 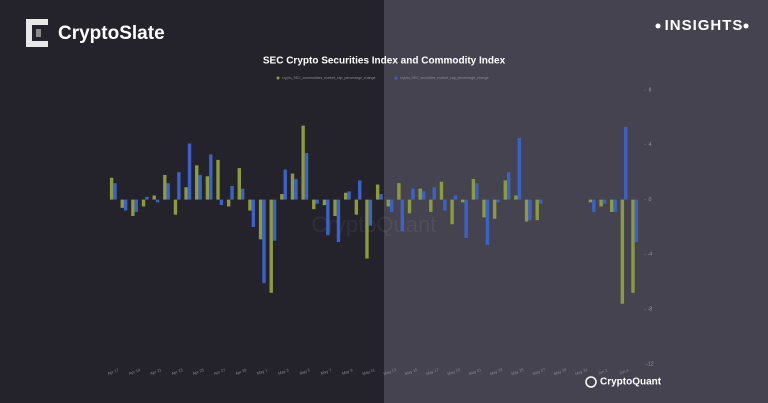 What do you see at coordinates (347, 371) in the screenshot?
I see `x-tick-label: May 9` at bounding box center [347, 371].